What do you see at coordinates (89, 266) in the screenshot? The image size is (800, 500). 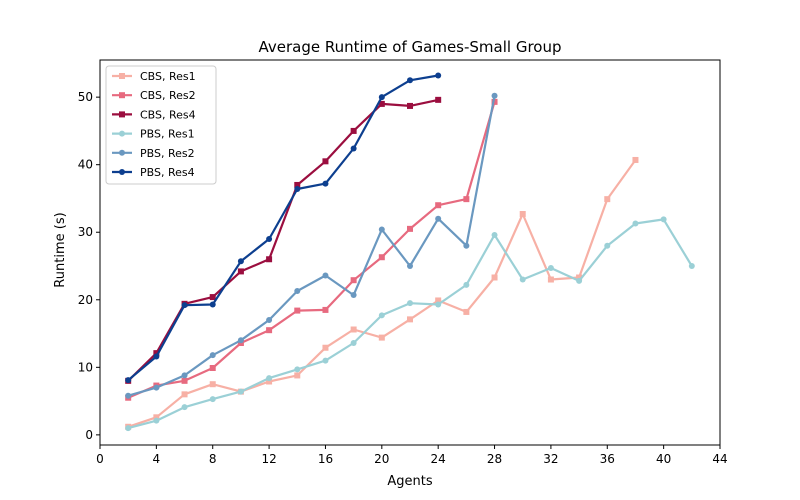 I see `y-axis-ticks: 0 10 20 30 40 50` at bounding box center [89, 266].